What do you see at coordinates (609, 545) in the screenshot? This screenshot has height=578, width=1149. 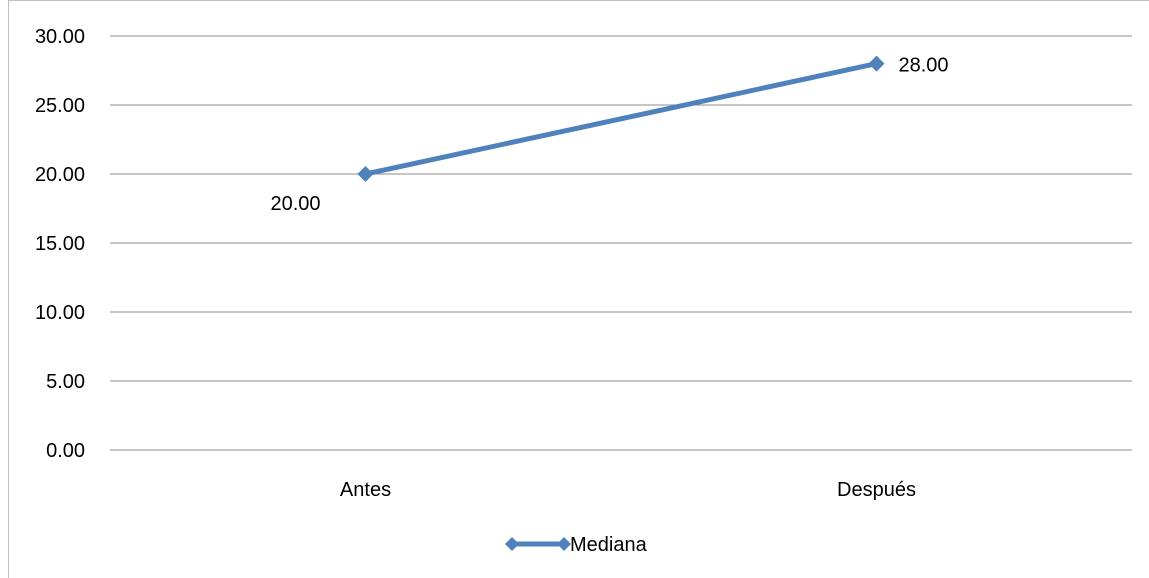 I see `legend-label: Mediana` at bounding box center [609, 545].